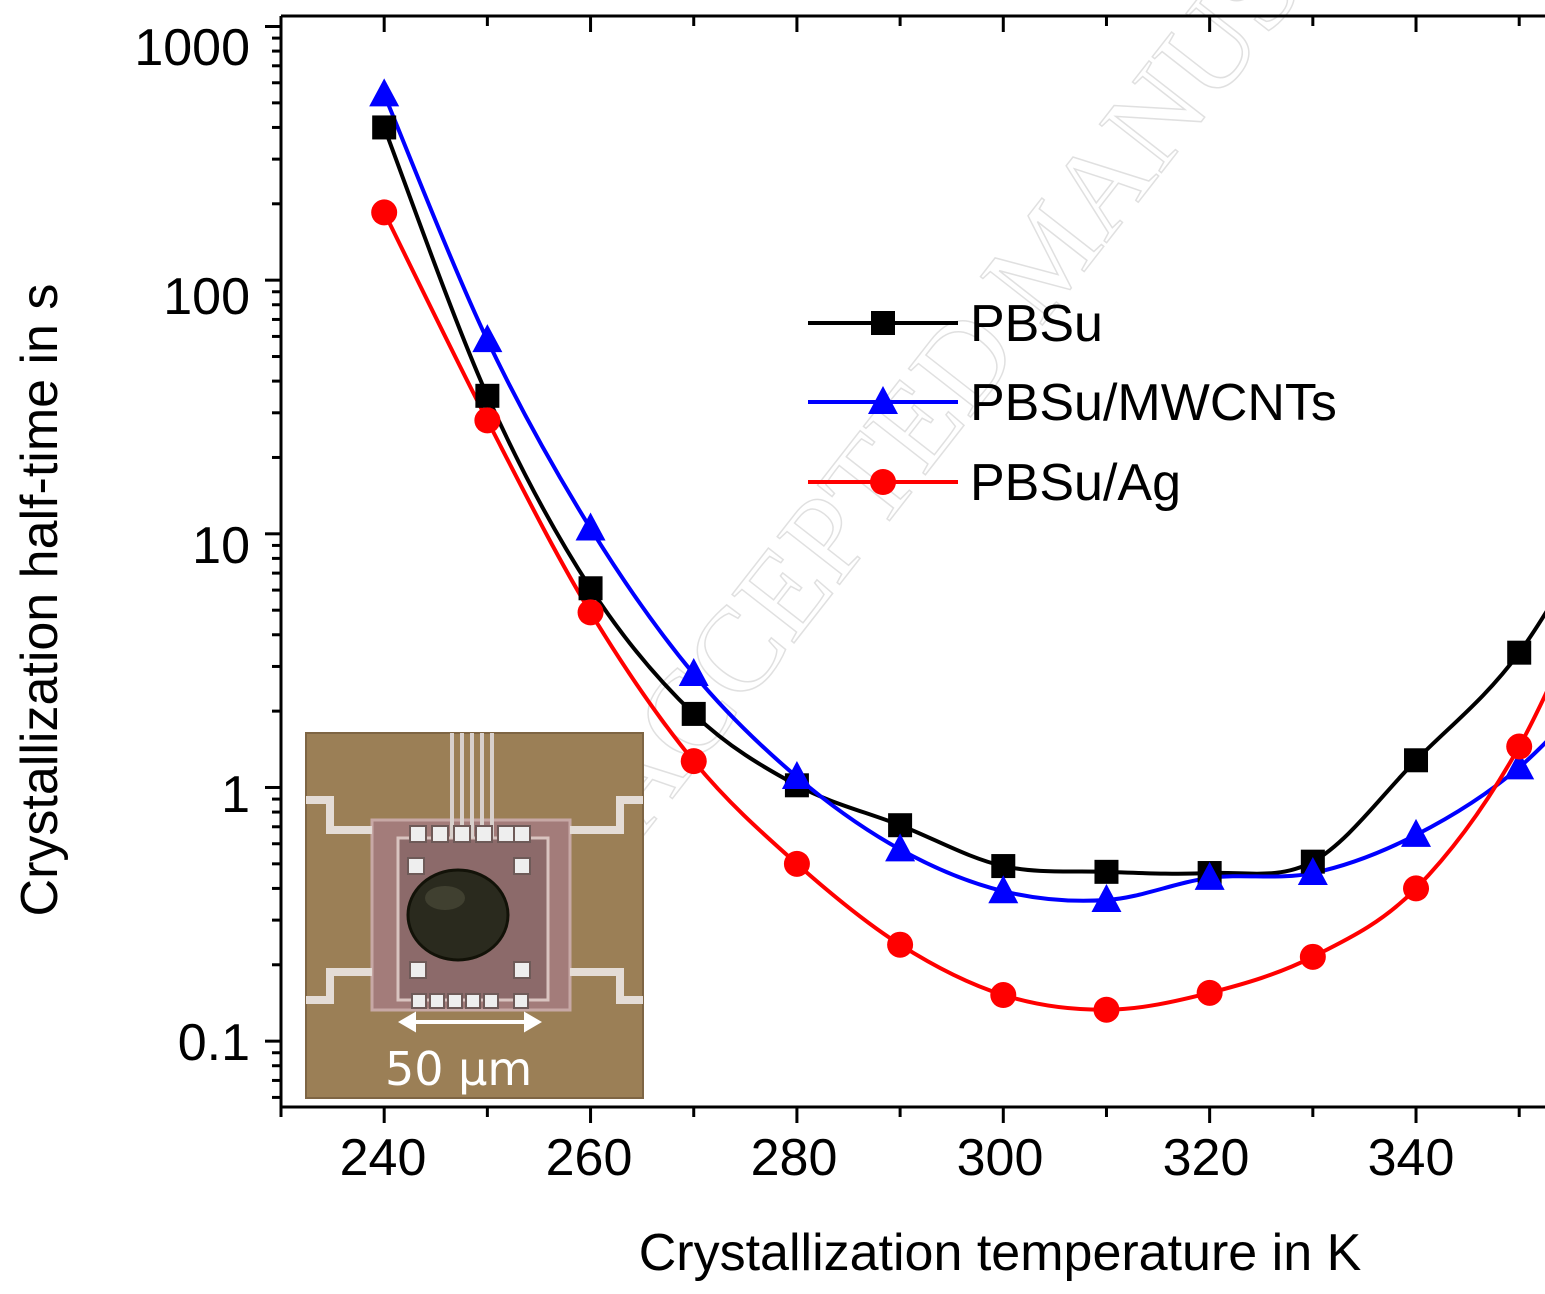  Describe the element at coordinates (1206, 1158) in the screenshot. I see `x-tick-label: 320` at that location.